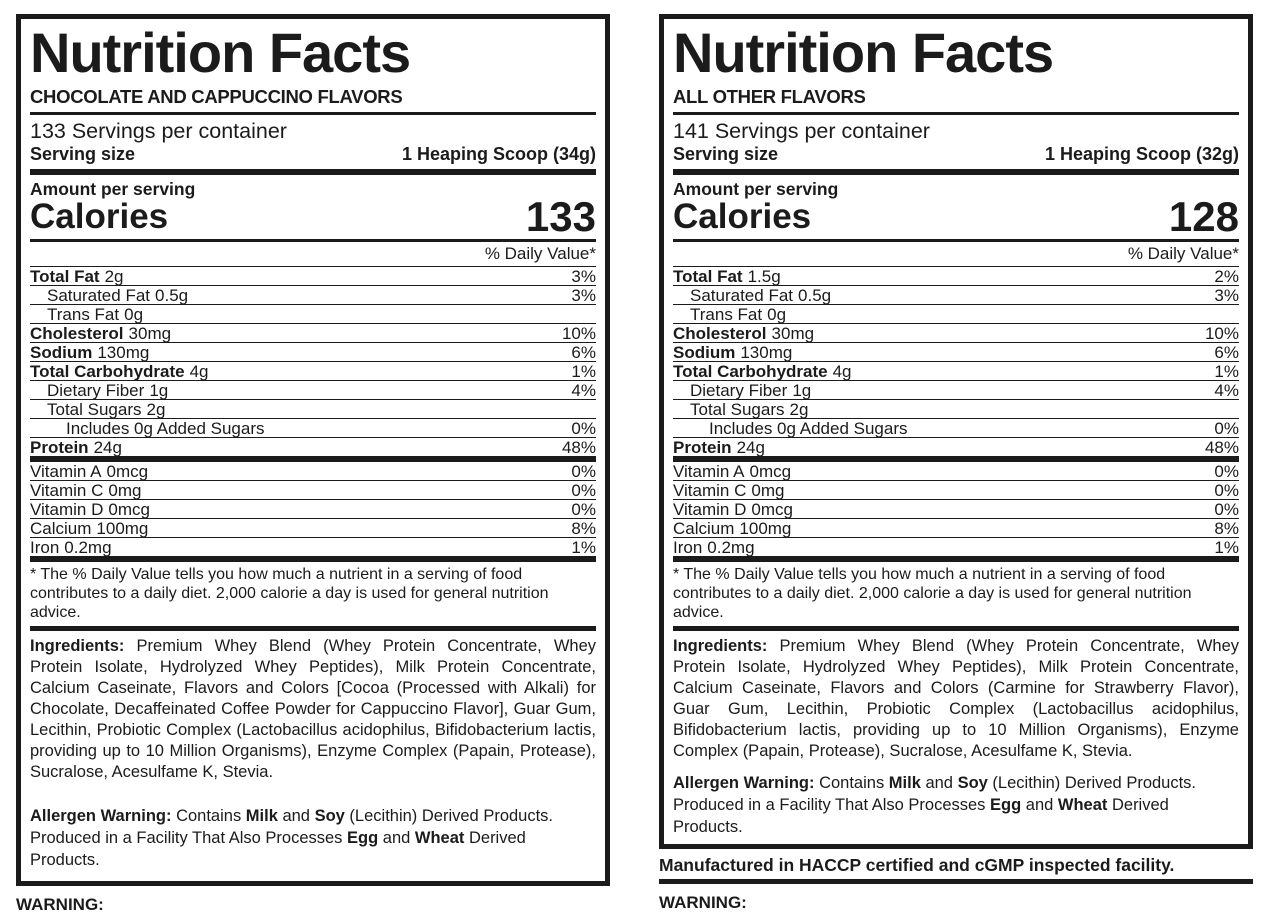 This screenshot has width=1280, height=921. Describe the element at coordinates (769, 96) in the screenshot. I see `flavor-heading: ALL OTHER FLAVORS` at that location.